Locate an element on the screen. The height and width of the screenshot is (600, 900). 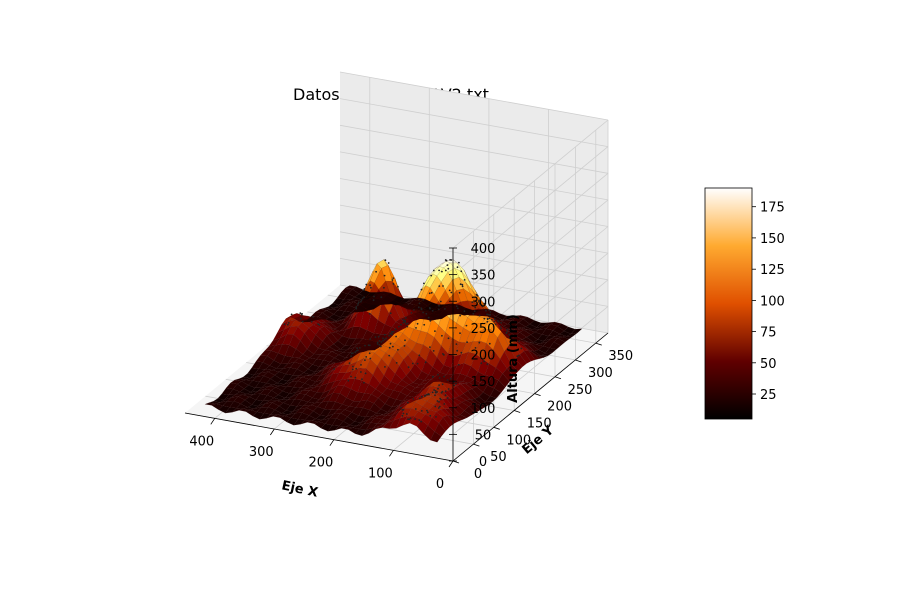
colorbar-tick-label: 100 is located at coordinates (772, 301).